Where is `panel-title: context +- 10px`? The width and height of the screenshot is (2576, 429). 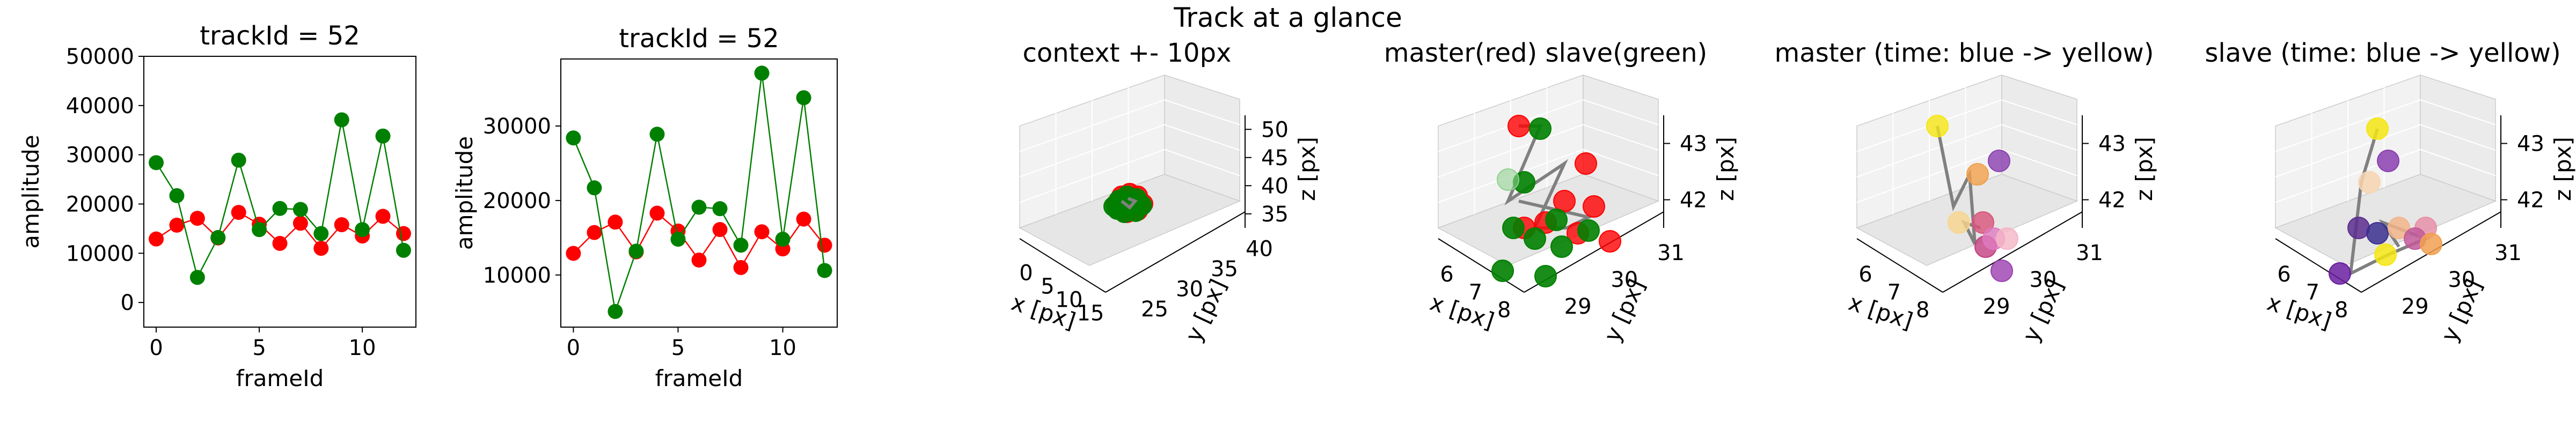
panel-title: context +- 10px is located at coordinates (1127, 53).